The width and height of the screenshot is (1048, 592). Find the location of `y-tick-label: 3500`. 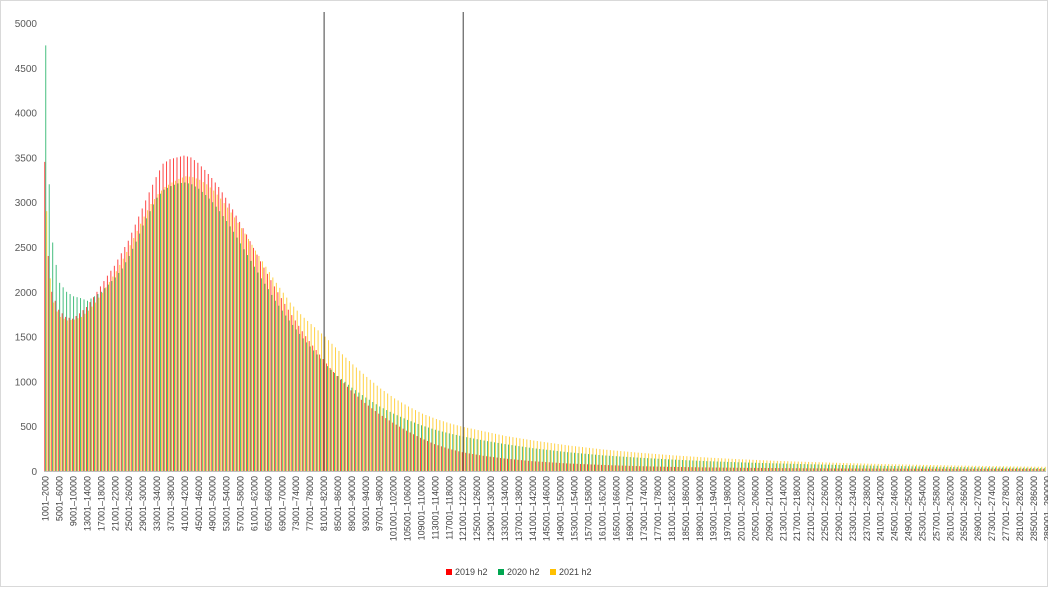

y-tick-label: 3500 is located at coordinates (26, 158).